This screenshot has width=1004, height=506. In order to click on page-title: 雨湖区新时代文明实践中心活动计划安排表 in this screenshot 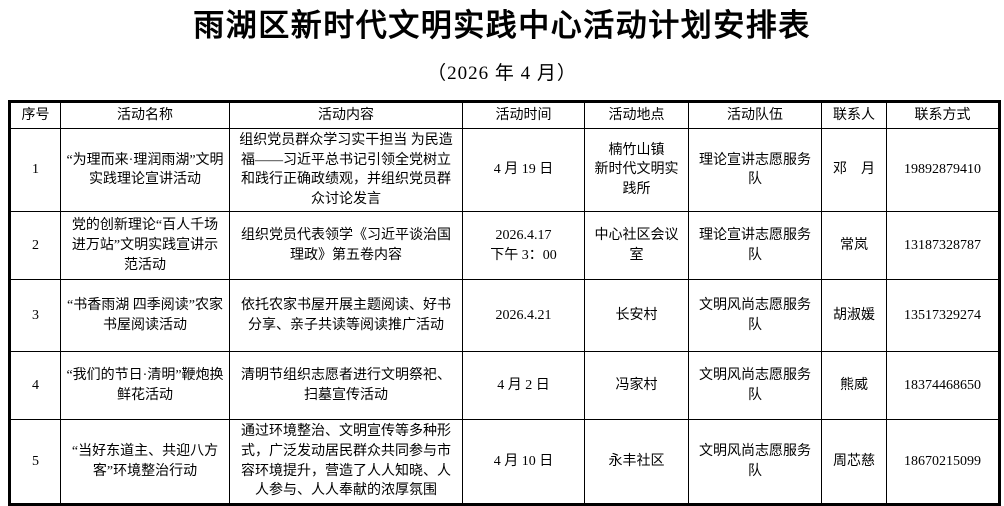, I will do `click(502, 25)`.